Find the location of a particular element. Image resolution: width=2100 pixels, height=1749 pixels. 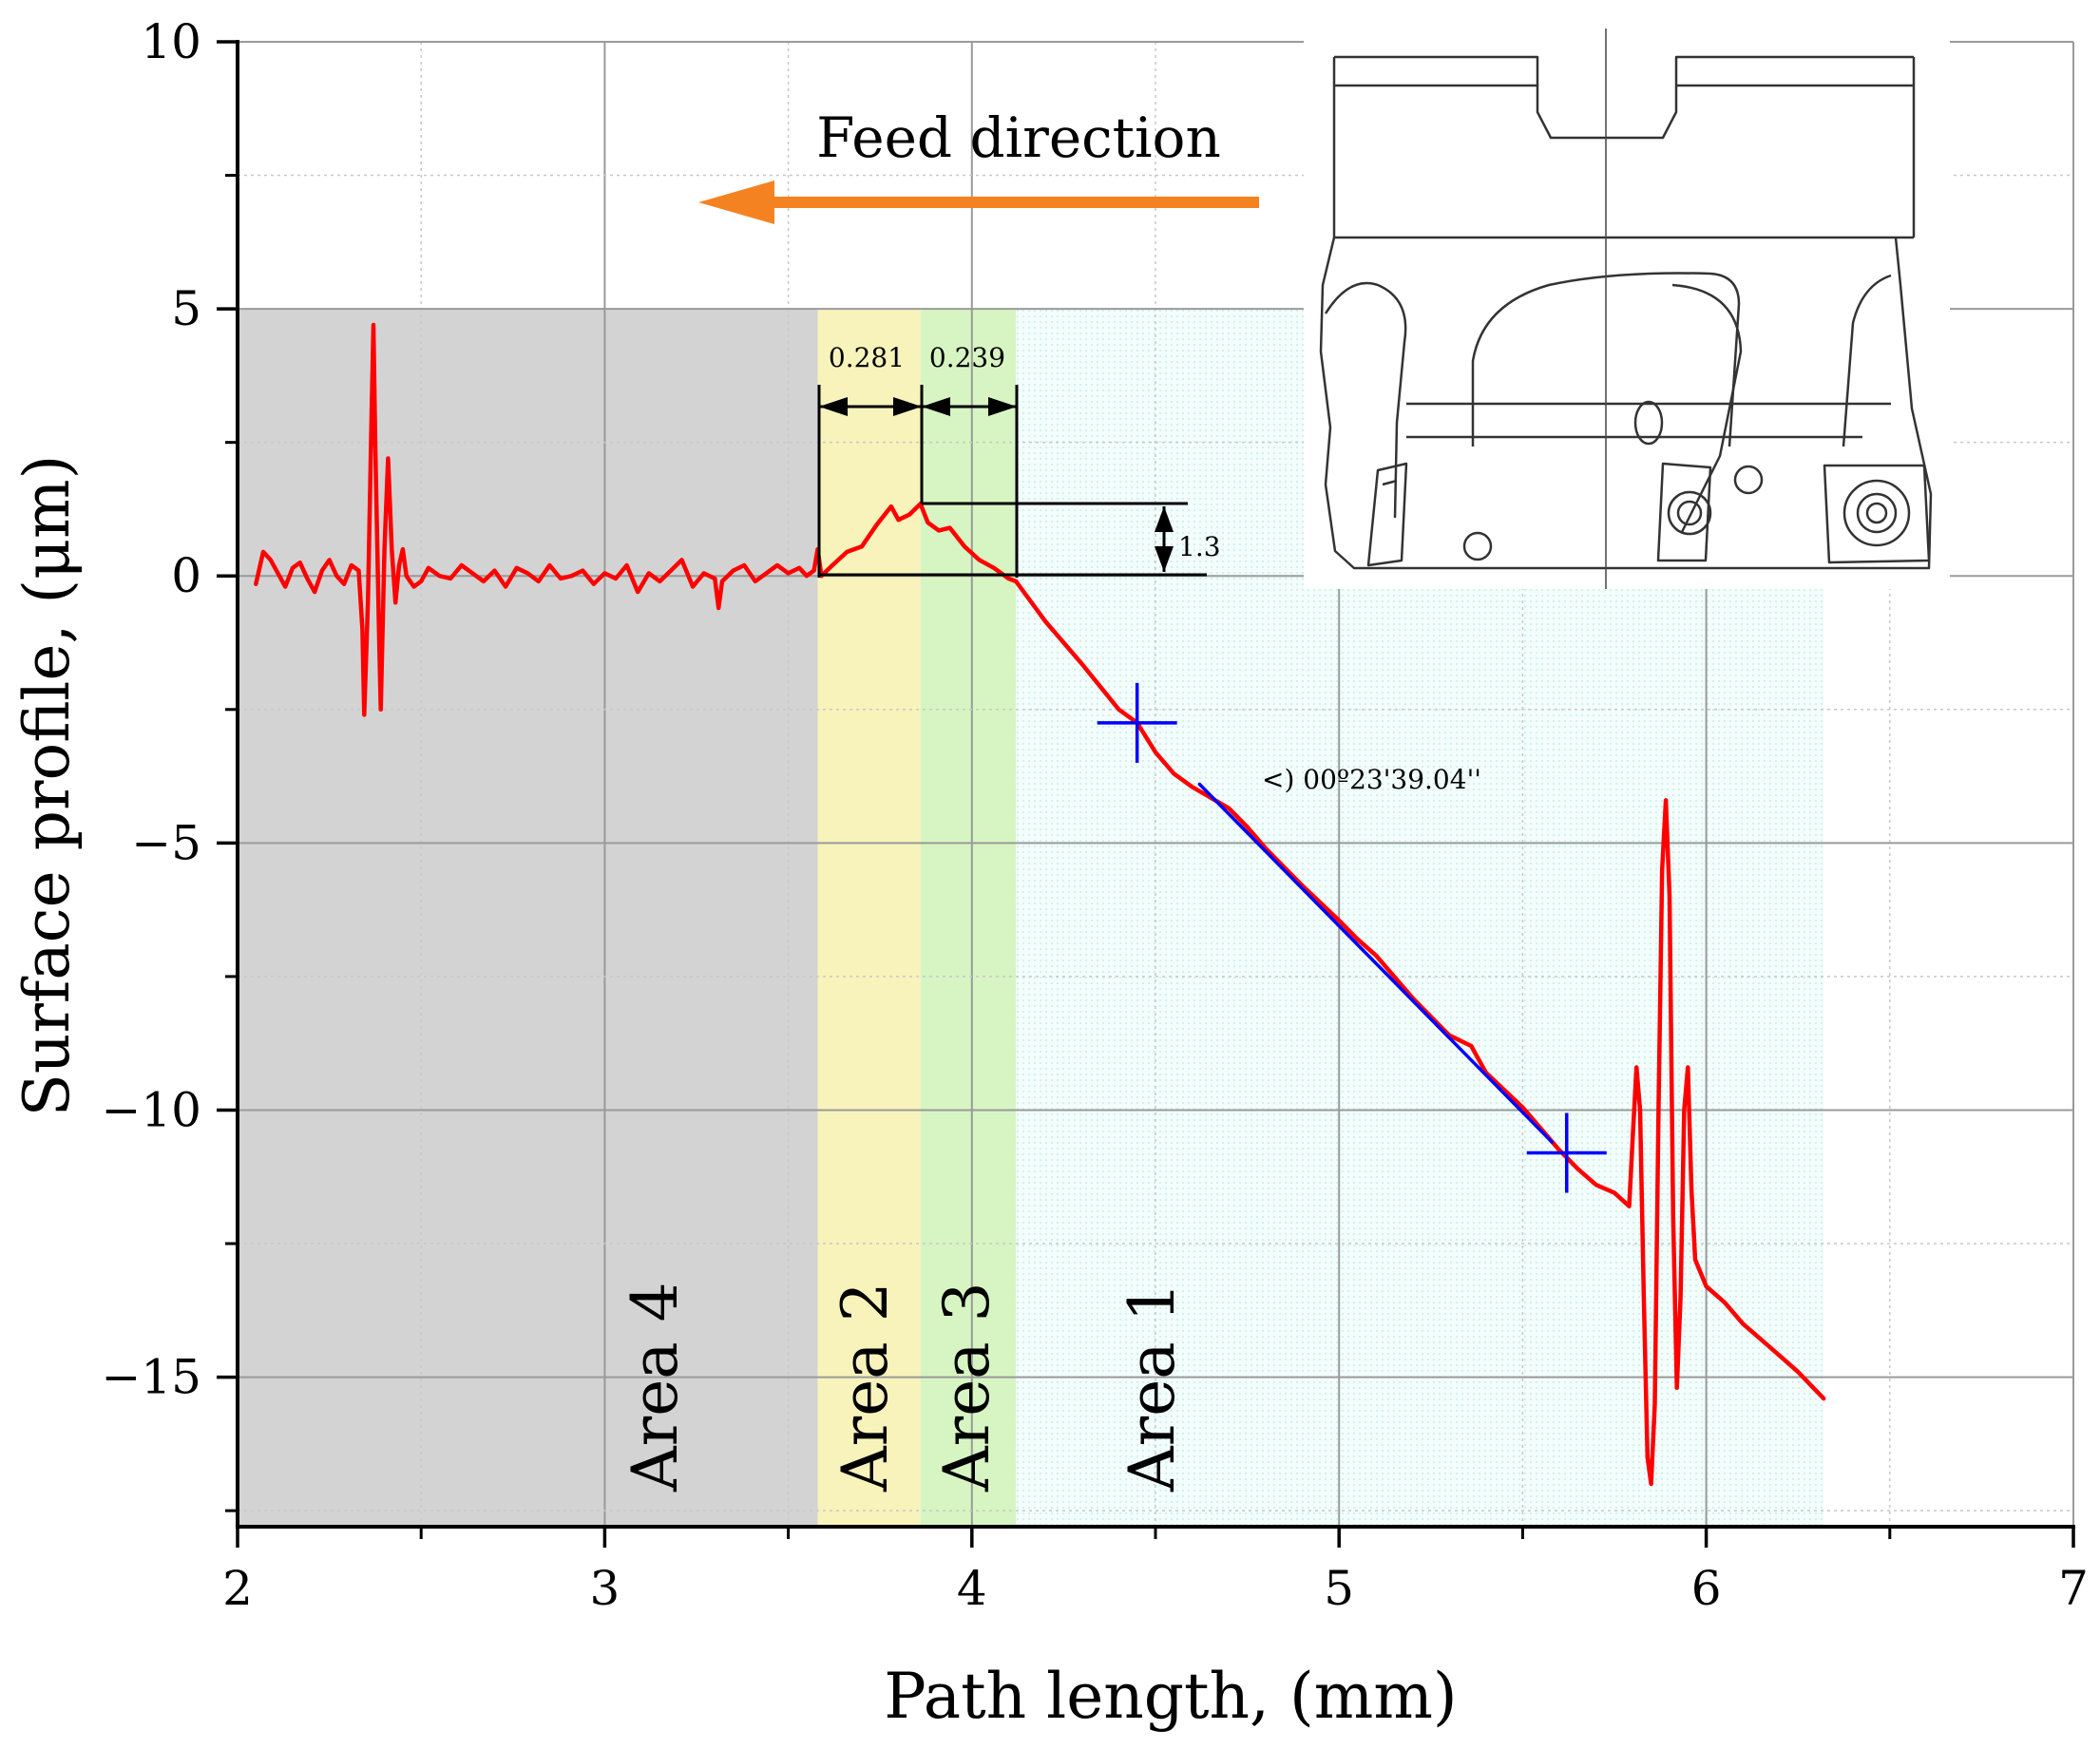

area-3-label: Area 3 is located at coordinates (966, 1387).